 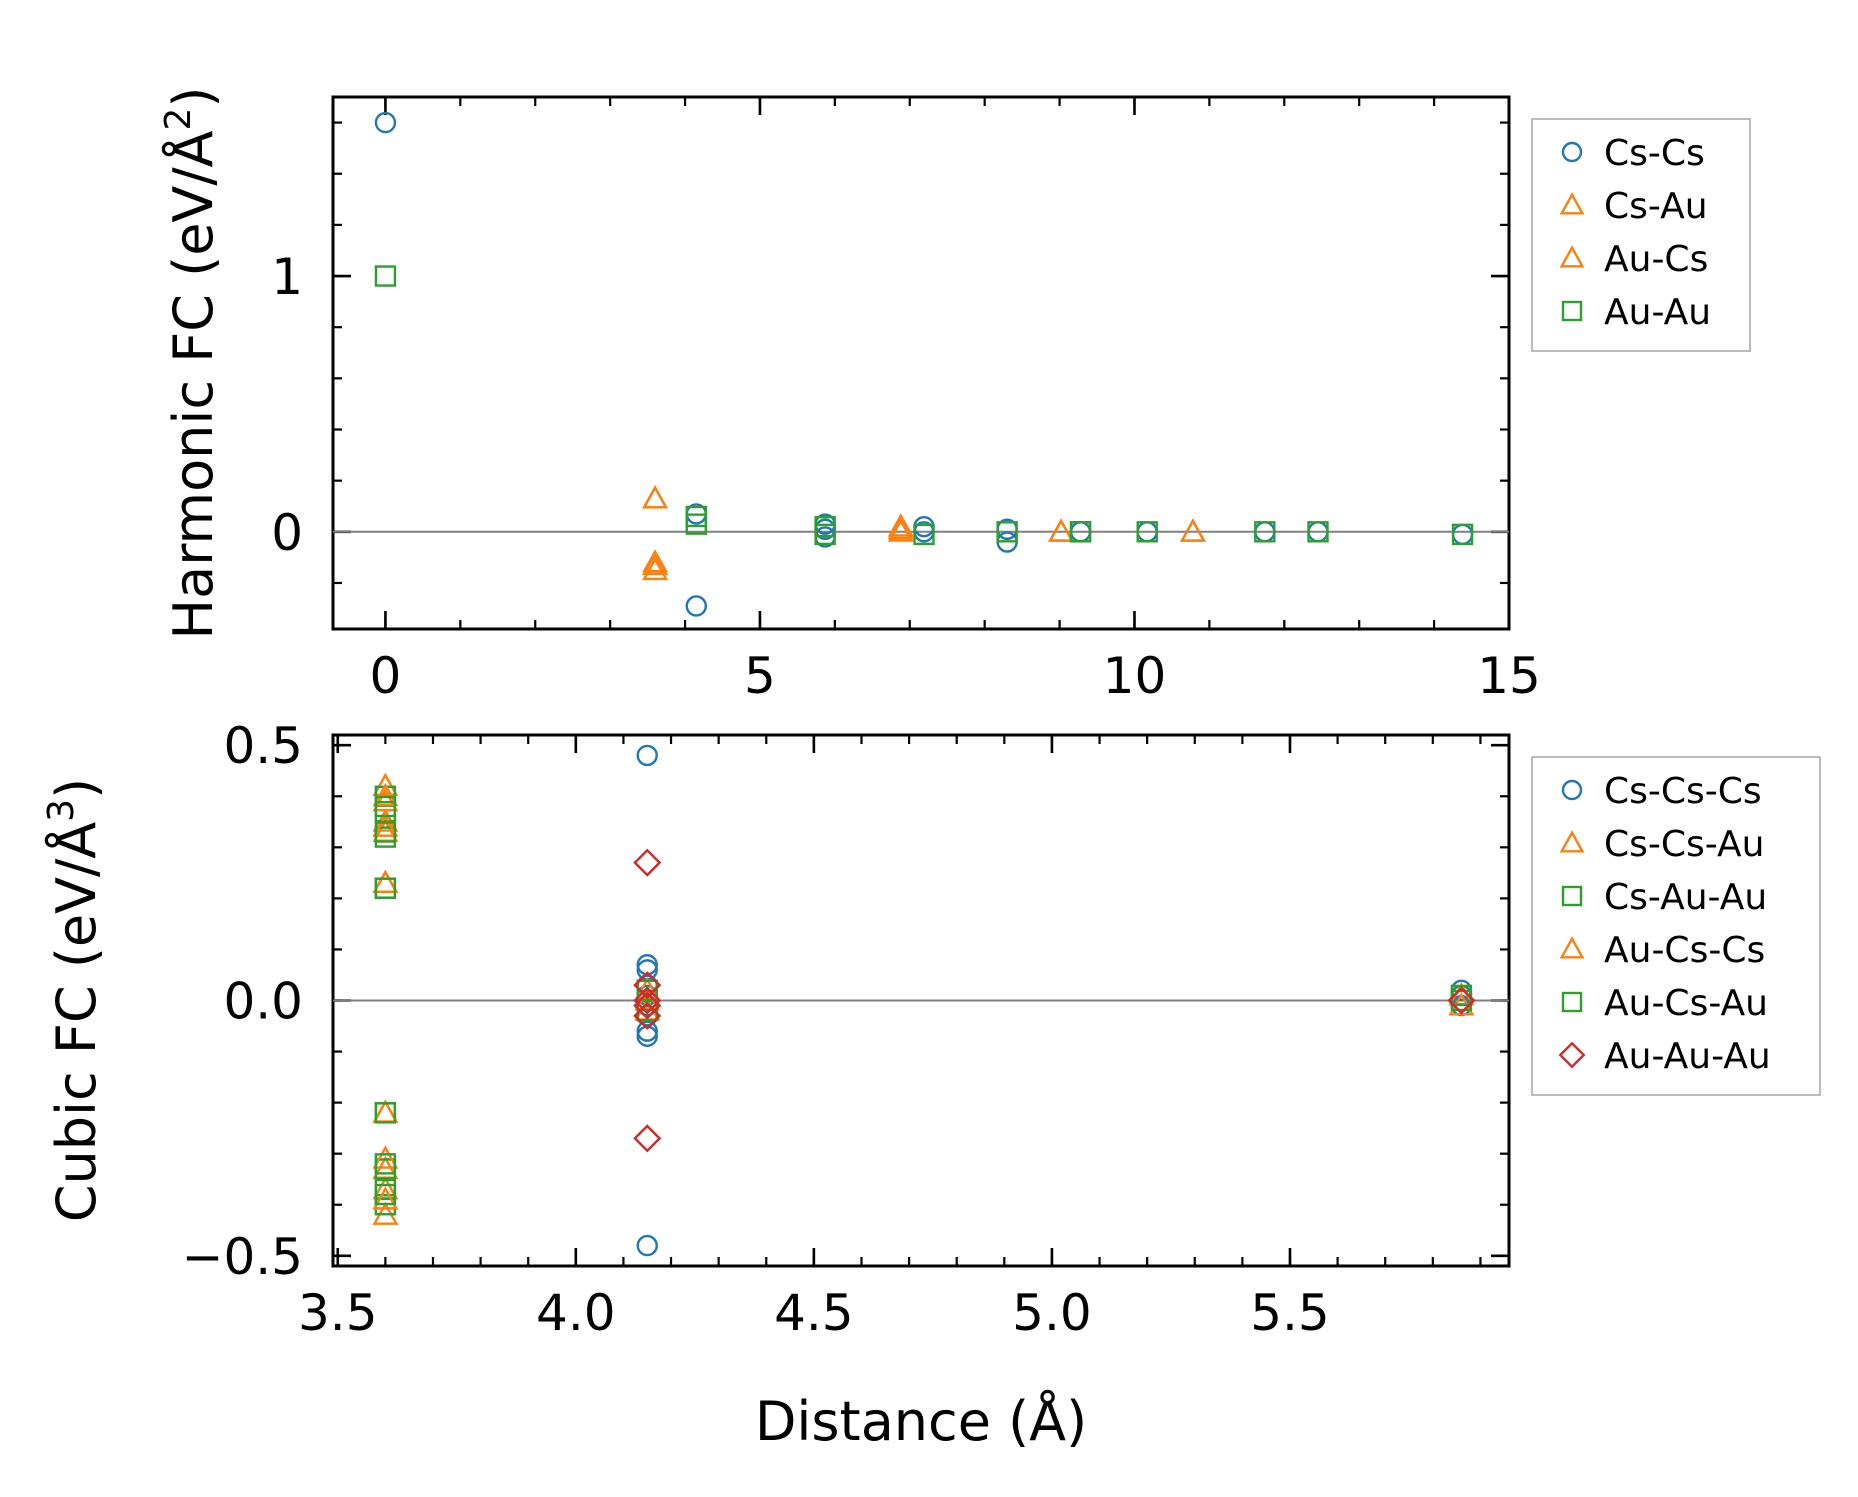 What do you see at coordinates (1686, 1003) in the screenshot?
I see `legend-label: Au-Cs-Au` at bounding box center [1686, 1003].